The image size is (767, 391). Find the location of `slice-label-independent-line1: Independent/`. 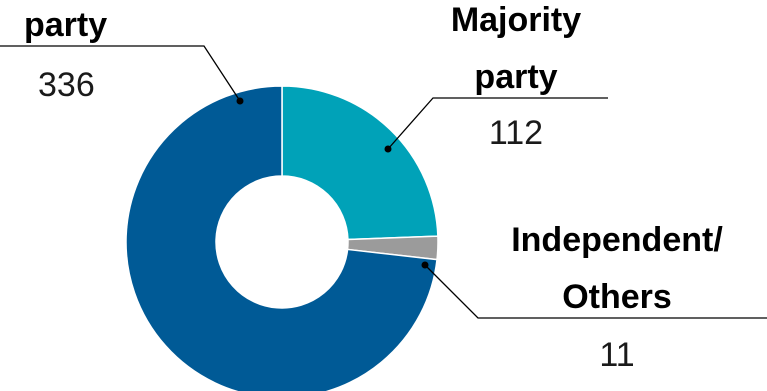

slice-label-independent-line1: Independent/ is located at coordinates (617, 240).